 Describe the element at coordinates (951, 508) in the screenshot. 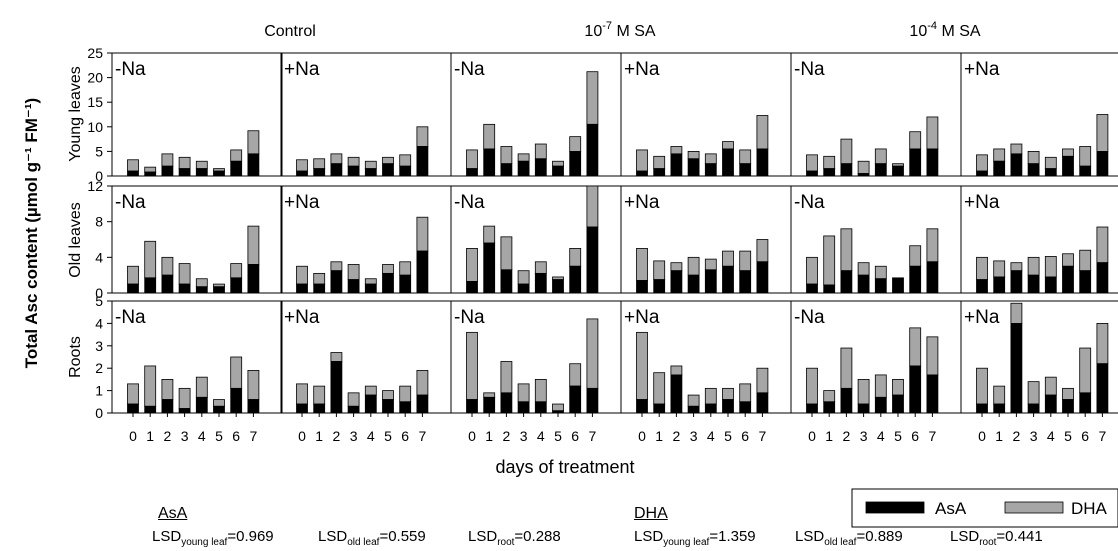

I see `legend-label-asa: AsA` at that location.